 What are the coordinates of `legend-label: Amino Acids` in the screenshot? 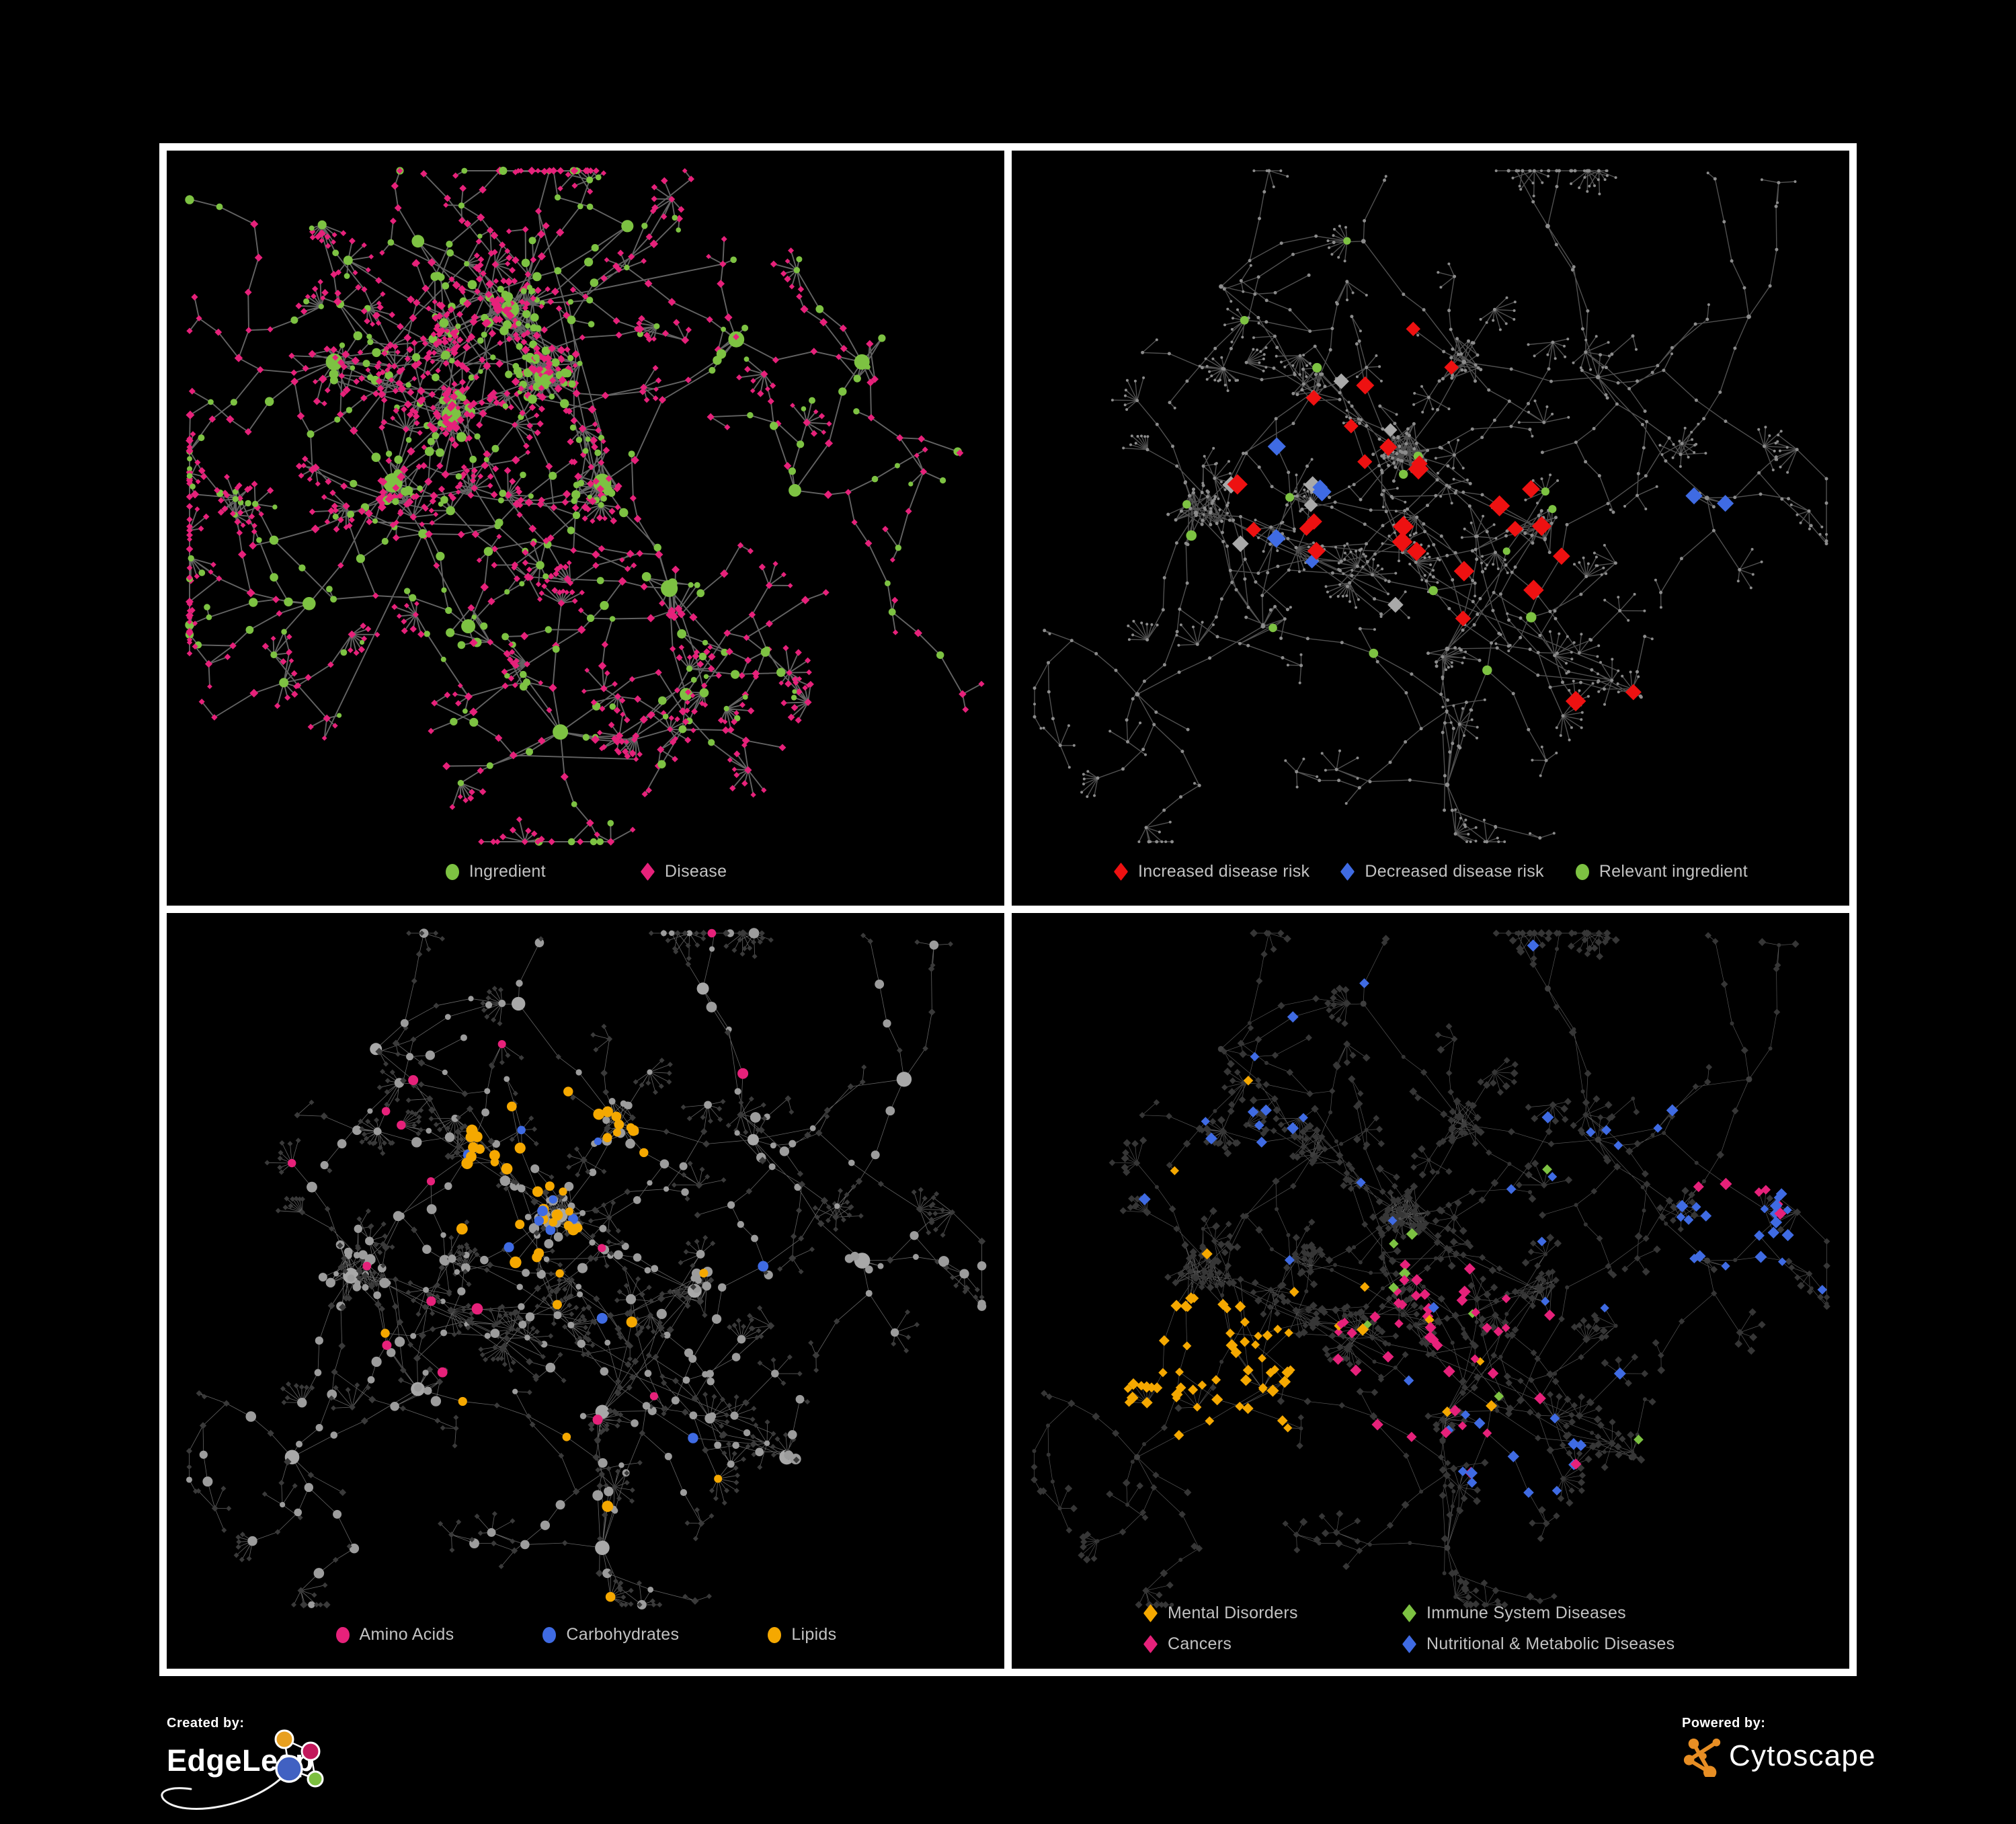 It's located at (406, 1634).